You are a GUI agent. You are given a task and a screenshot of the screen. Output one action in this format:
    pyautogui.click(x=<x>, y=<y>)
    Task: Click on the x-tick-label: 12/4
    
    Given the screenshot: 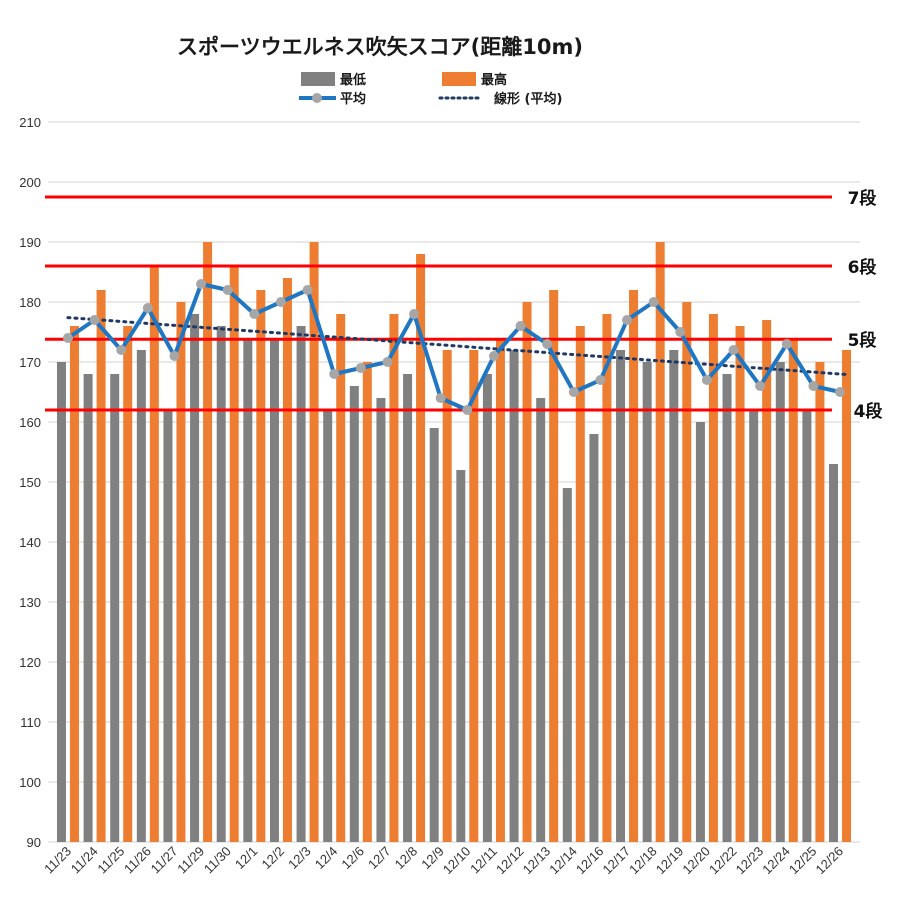 What is the action you would take?
    pyautogui.click(x=326, y=858)
    